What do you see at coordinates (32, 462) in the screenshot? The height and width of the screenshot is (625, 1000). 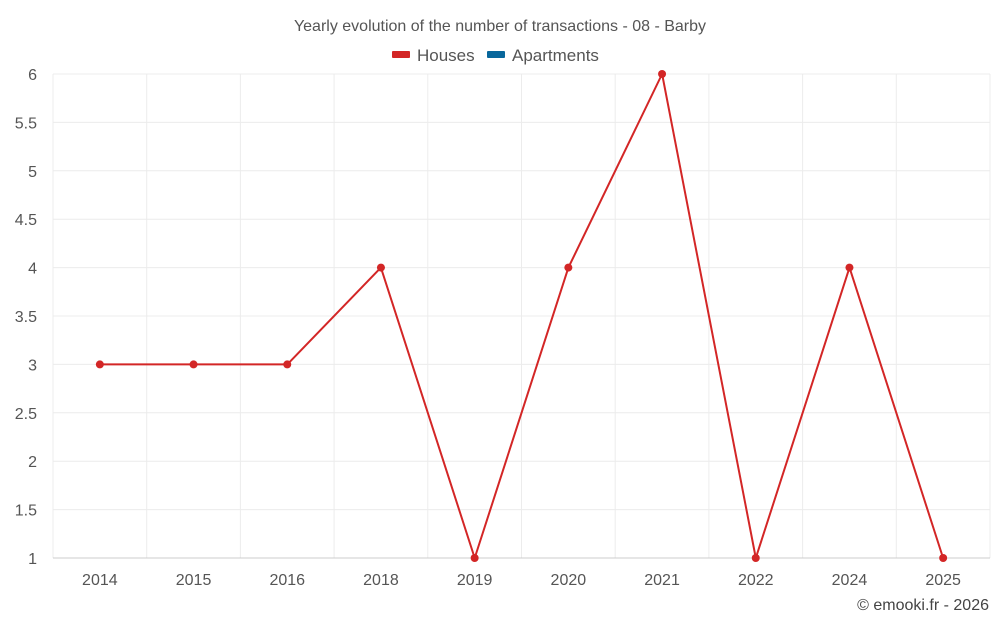 I see `y-tick-label: 2` at bounding box center [32, 462].